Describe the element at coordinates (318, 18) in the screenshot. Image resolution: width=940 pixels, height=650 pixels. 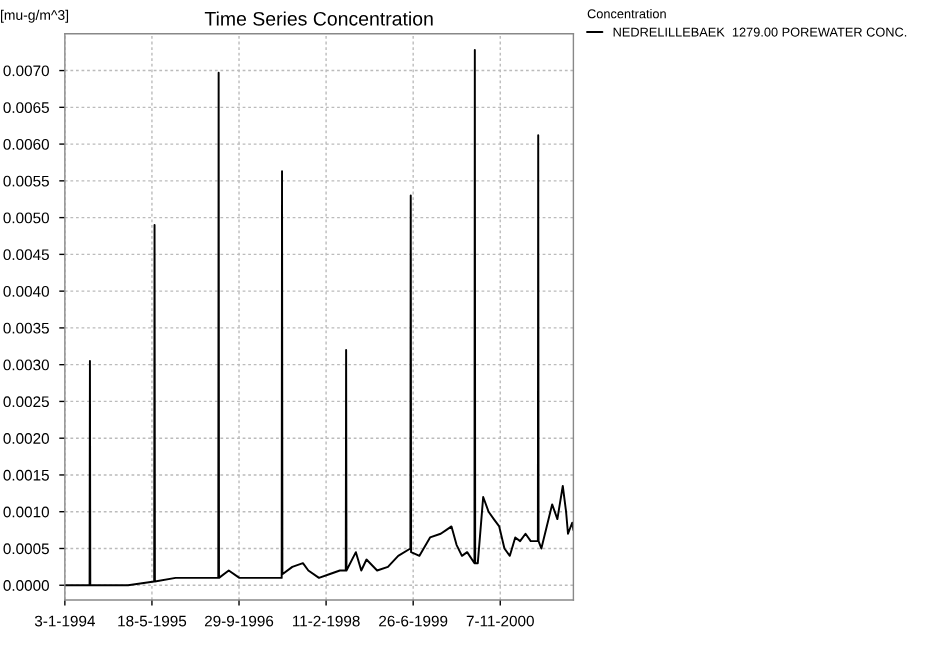
I see `chart-title: Time Series Concentration` at that location.